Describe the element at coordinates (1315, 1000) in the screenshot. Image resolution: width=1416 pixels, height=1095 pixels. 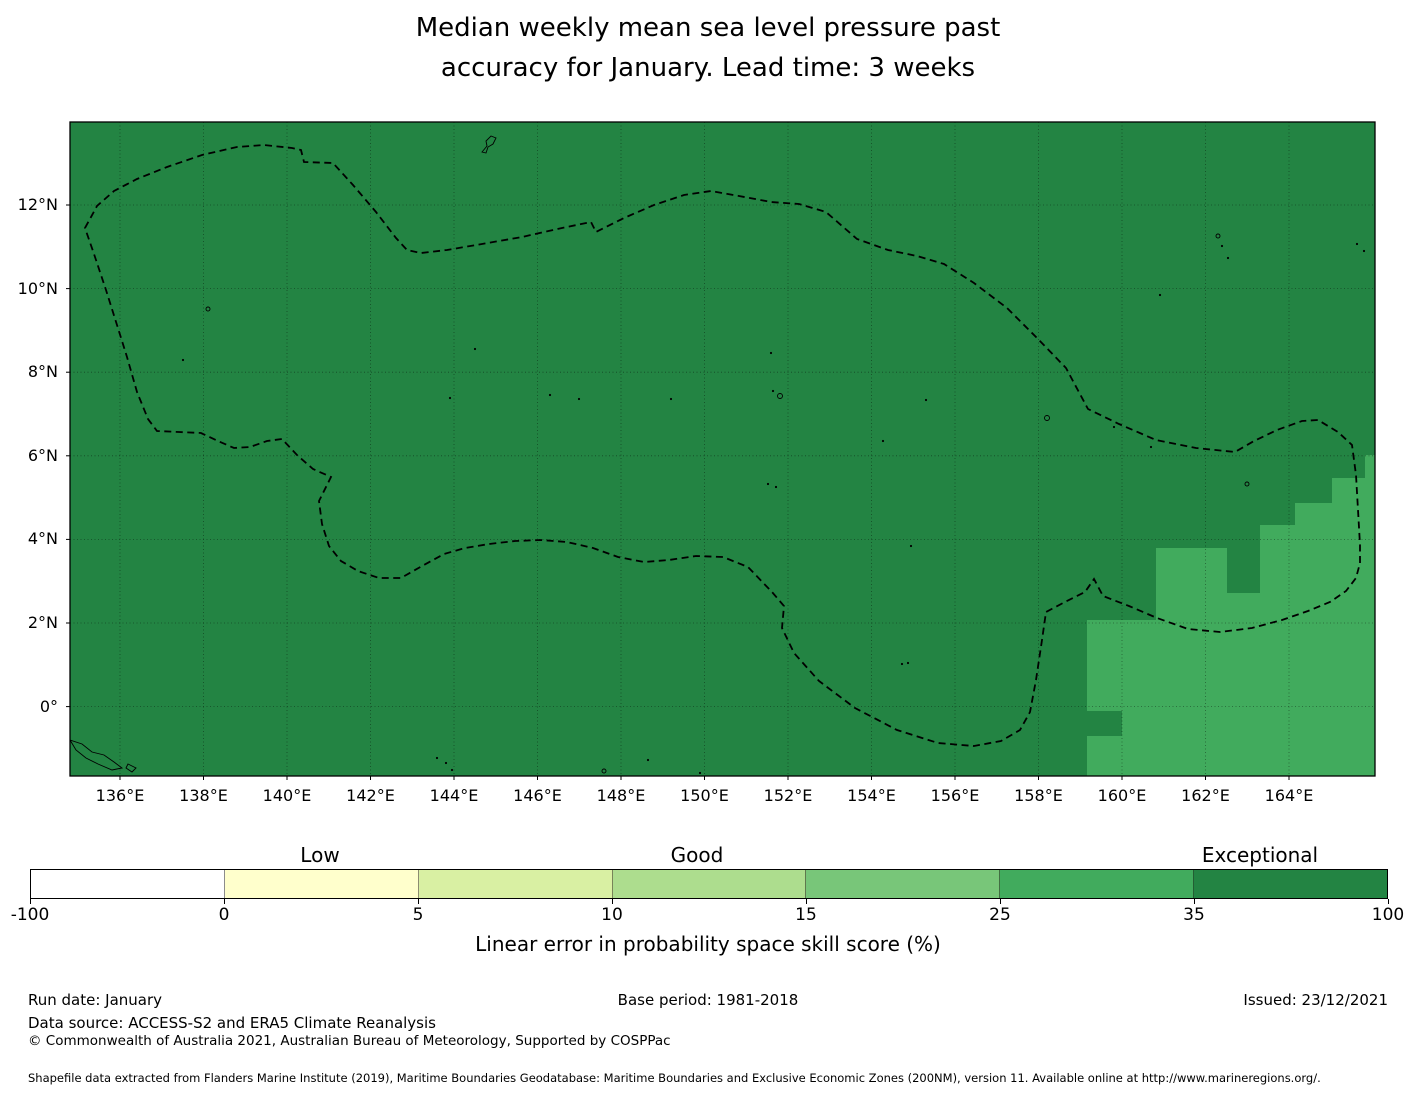
I see `issued-date-text: Issued: 23/12/2021` at that location.